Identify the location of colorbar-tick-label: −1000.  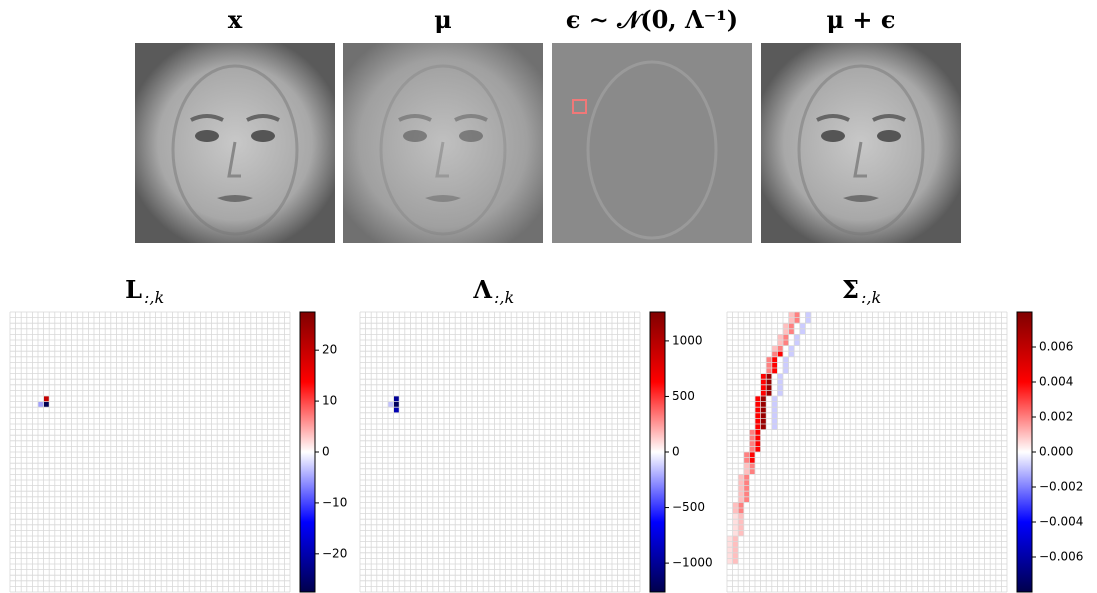
(692, 563).